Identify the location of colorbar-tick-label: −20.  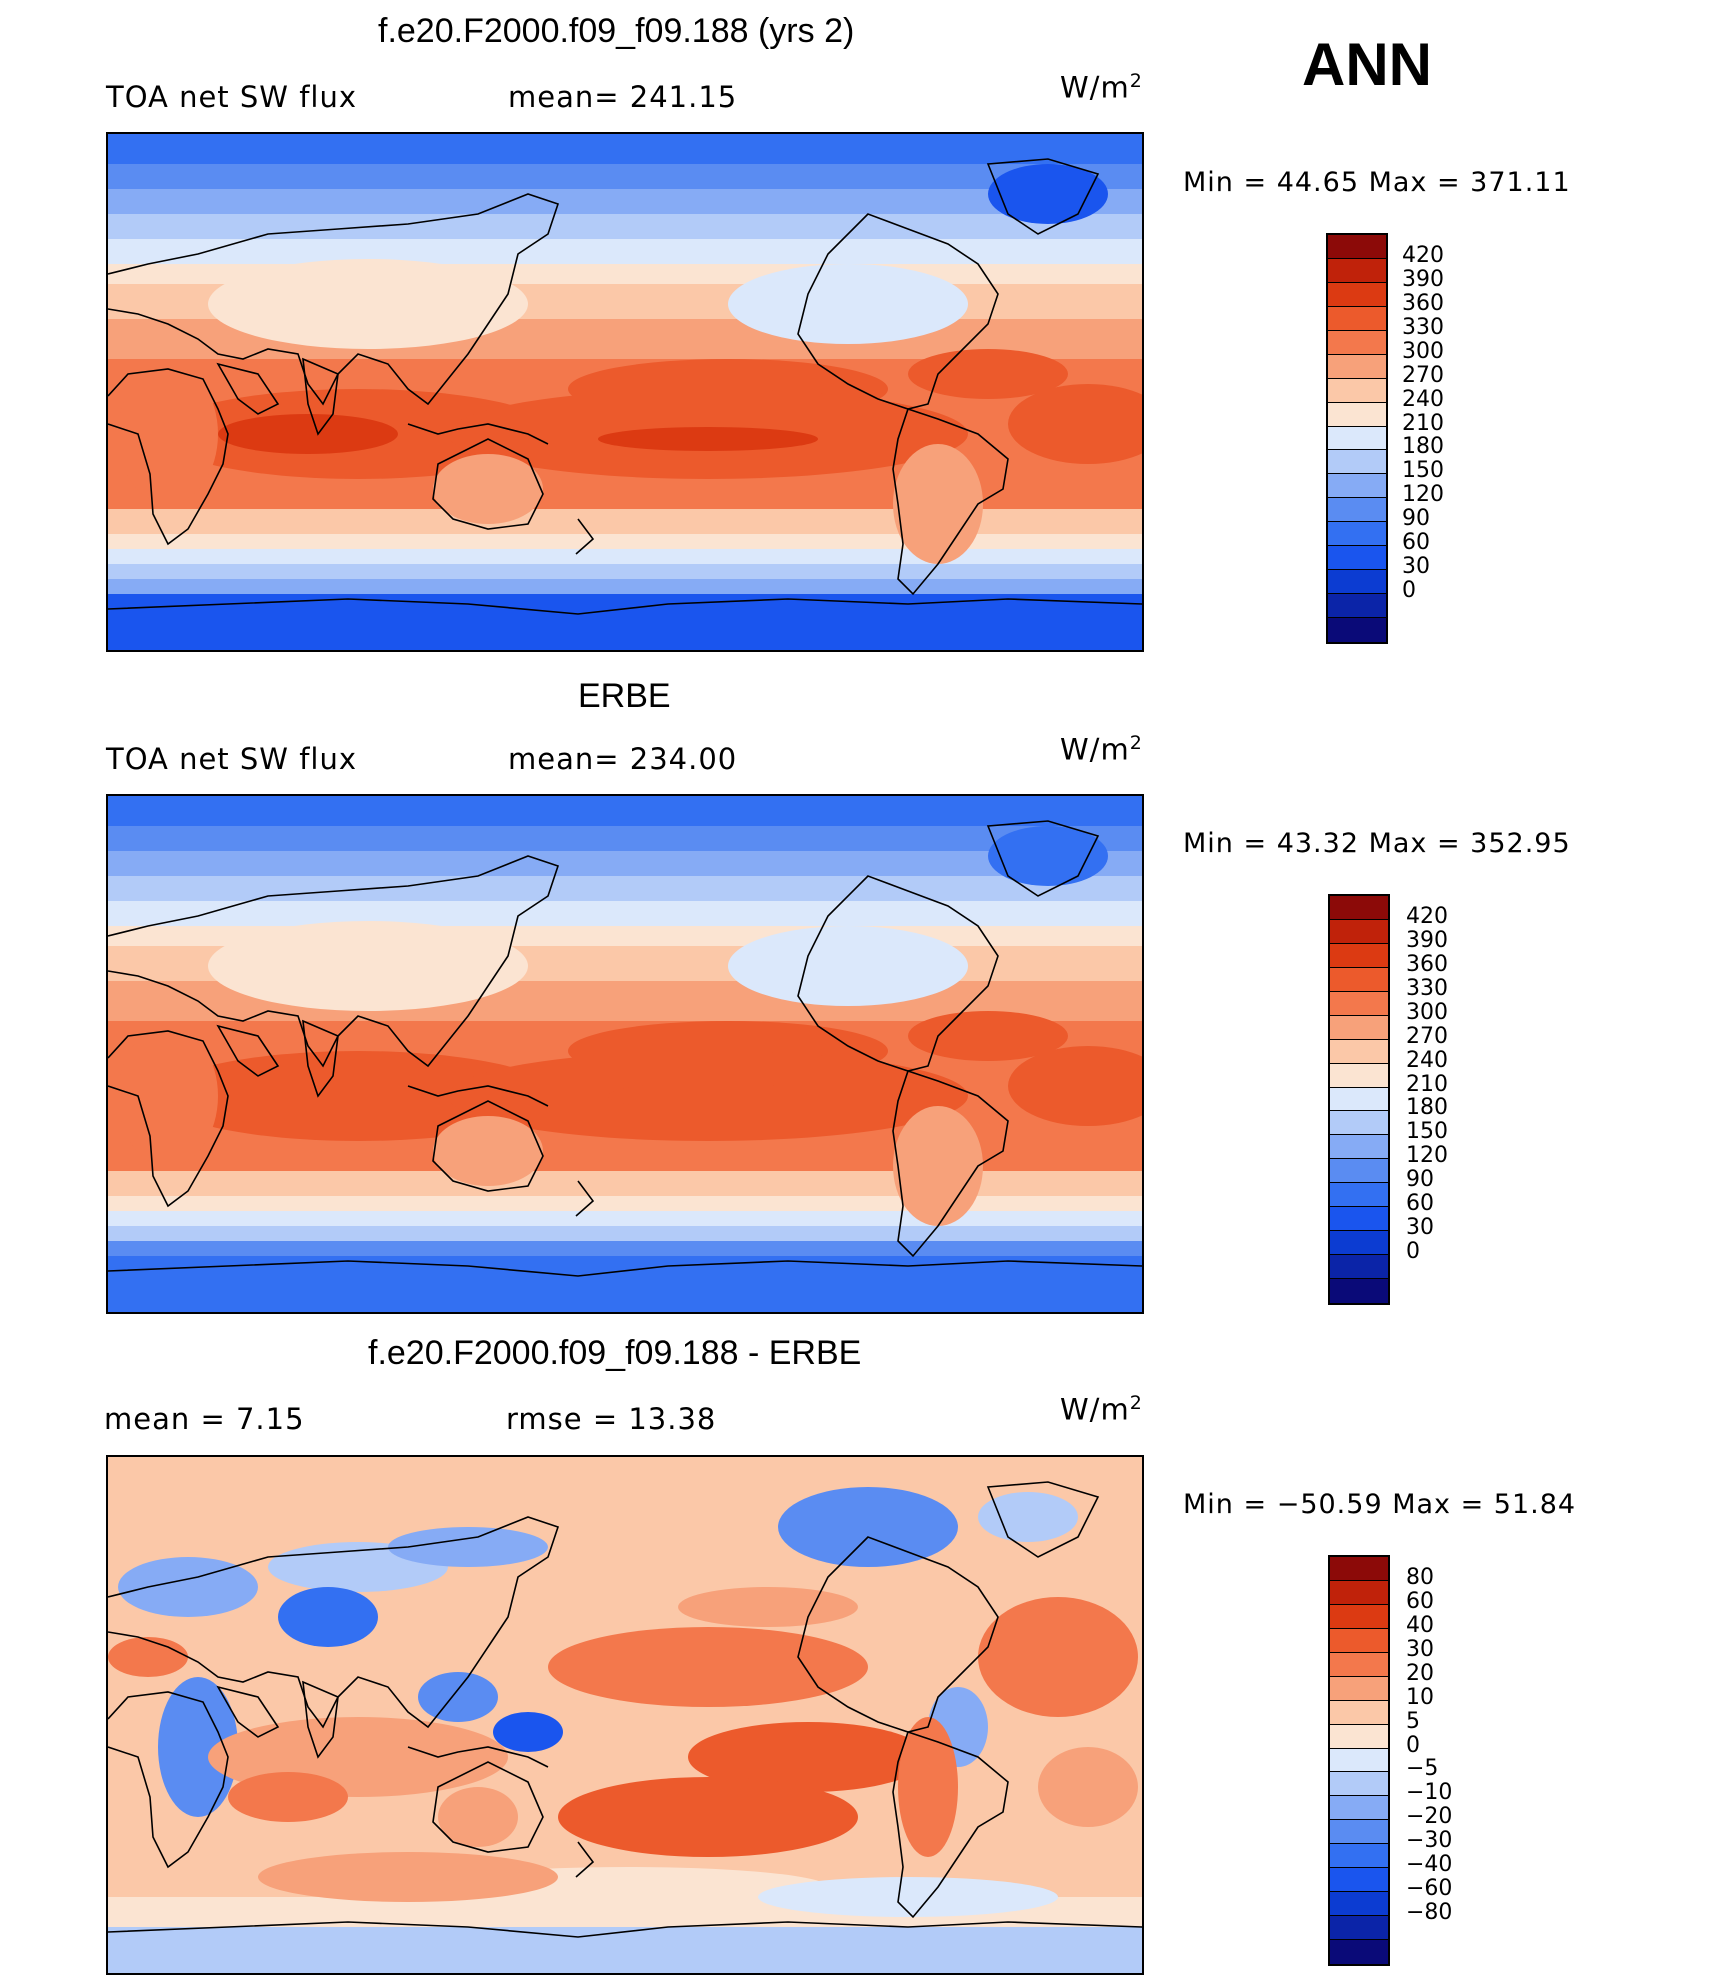
(1429, 1817).